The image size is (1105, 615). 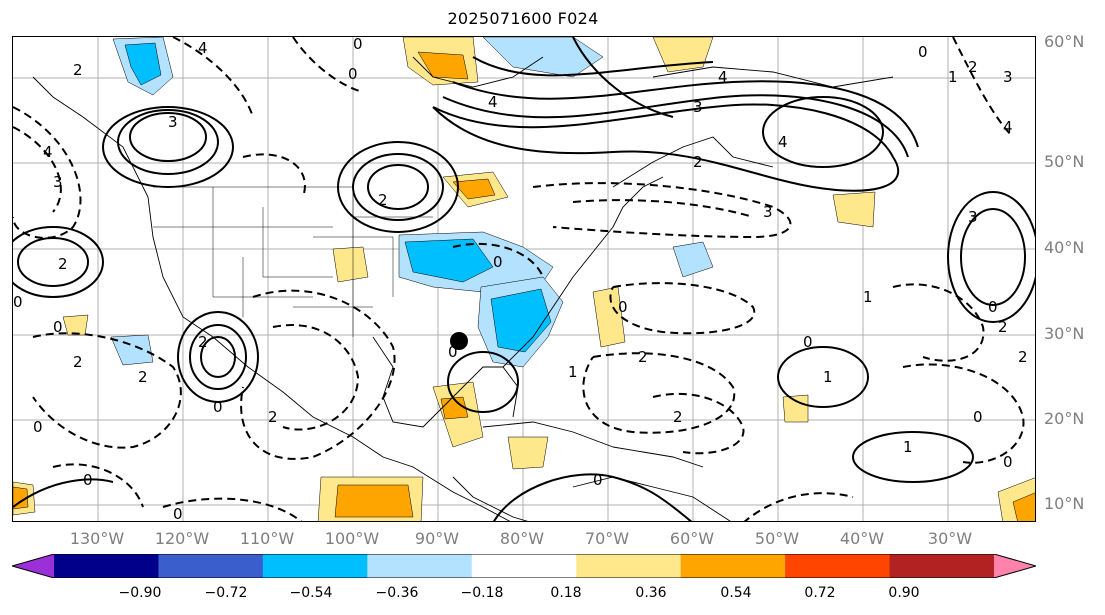 What do you see at coordinates (658, 457) in the screenshot?
I see `caribbean-islands` at bounding box center [658, 457].